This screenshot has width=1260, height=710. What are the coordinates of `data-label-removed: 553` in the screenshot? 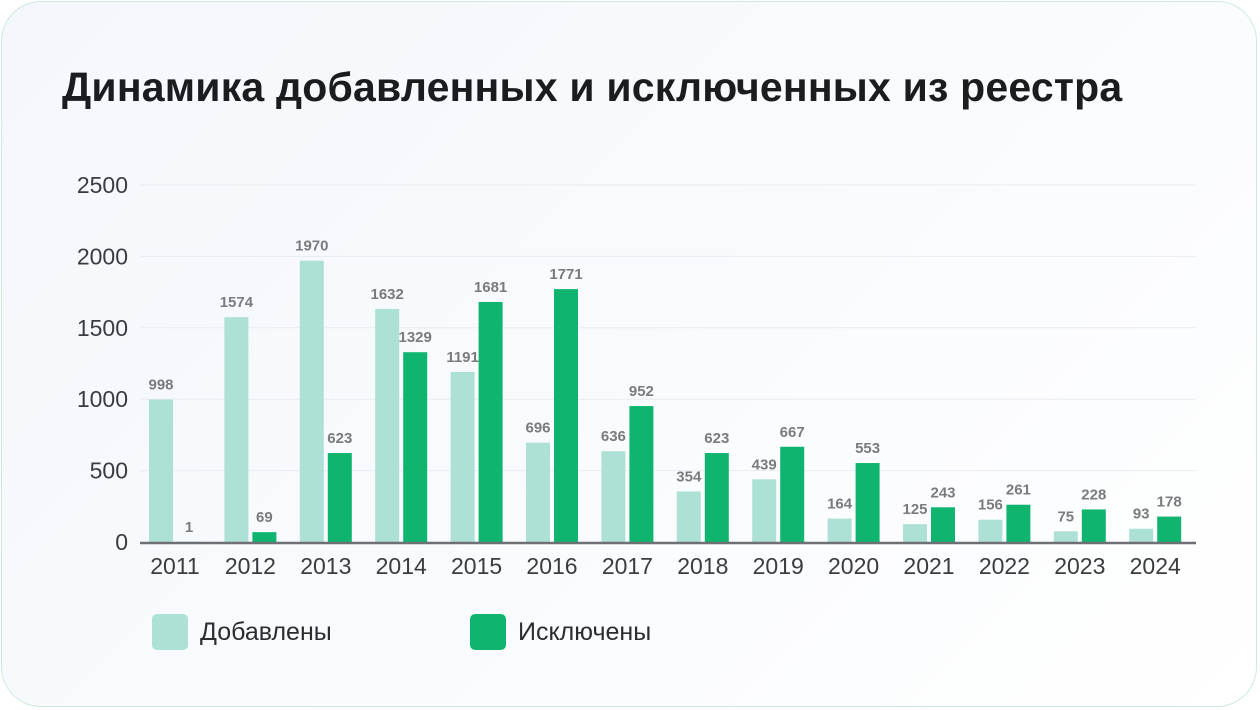 It's located at (867, 448).